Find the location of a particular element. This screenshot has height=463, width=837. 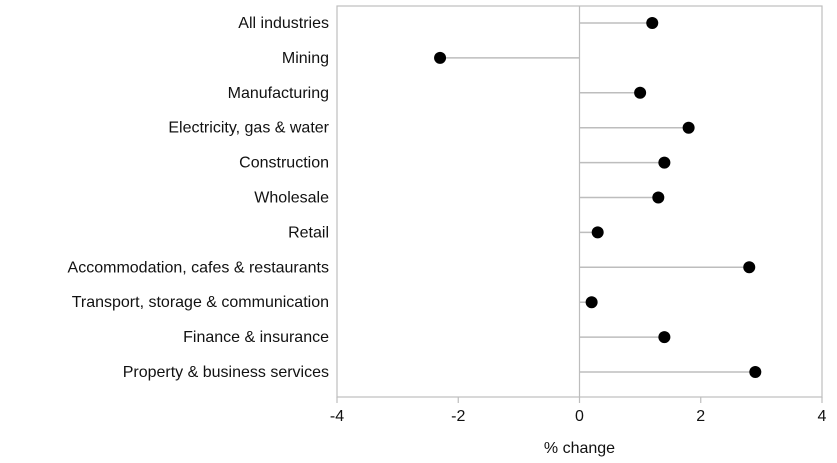

category-label: Mining is located at coordinates (305, 58).